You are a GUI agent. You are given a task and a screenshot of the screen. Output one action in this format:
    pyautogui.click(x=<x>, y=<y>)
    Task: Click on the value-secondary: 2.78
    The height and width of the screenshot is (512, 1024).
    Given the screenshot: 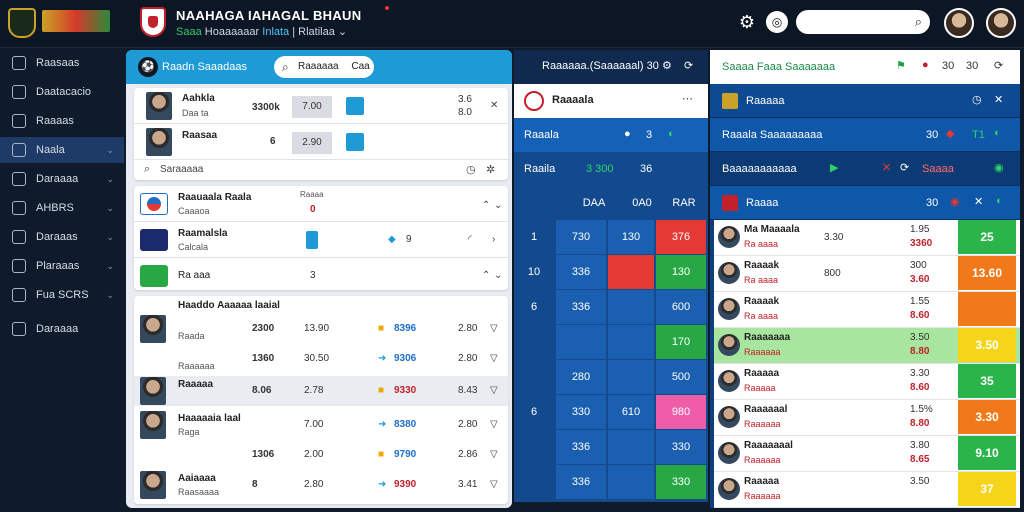 What is the action you would take?
    pyautogui.click(x=314, y=390)
    